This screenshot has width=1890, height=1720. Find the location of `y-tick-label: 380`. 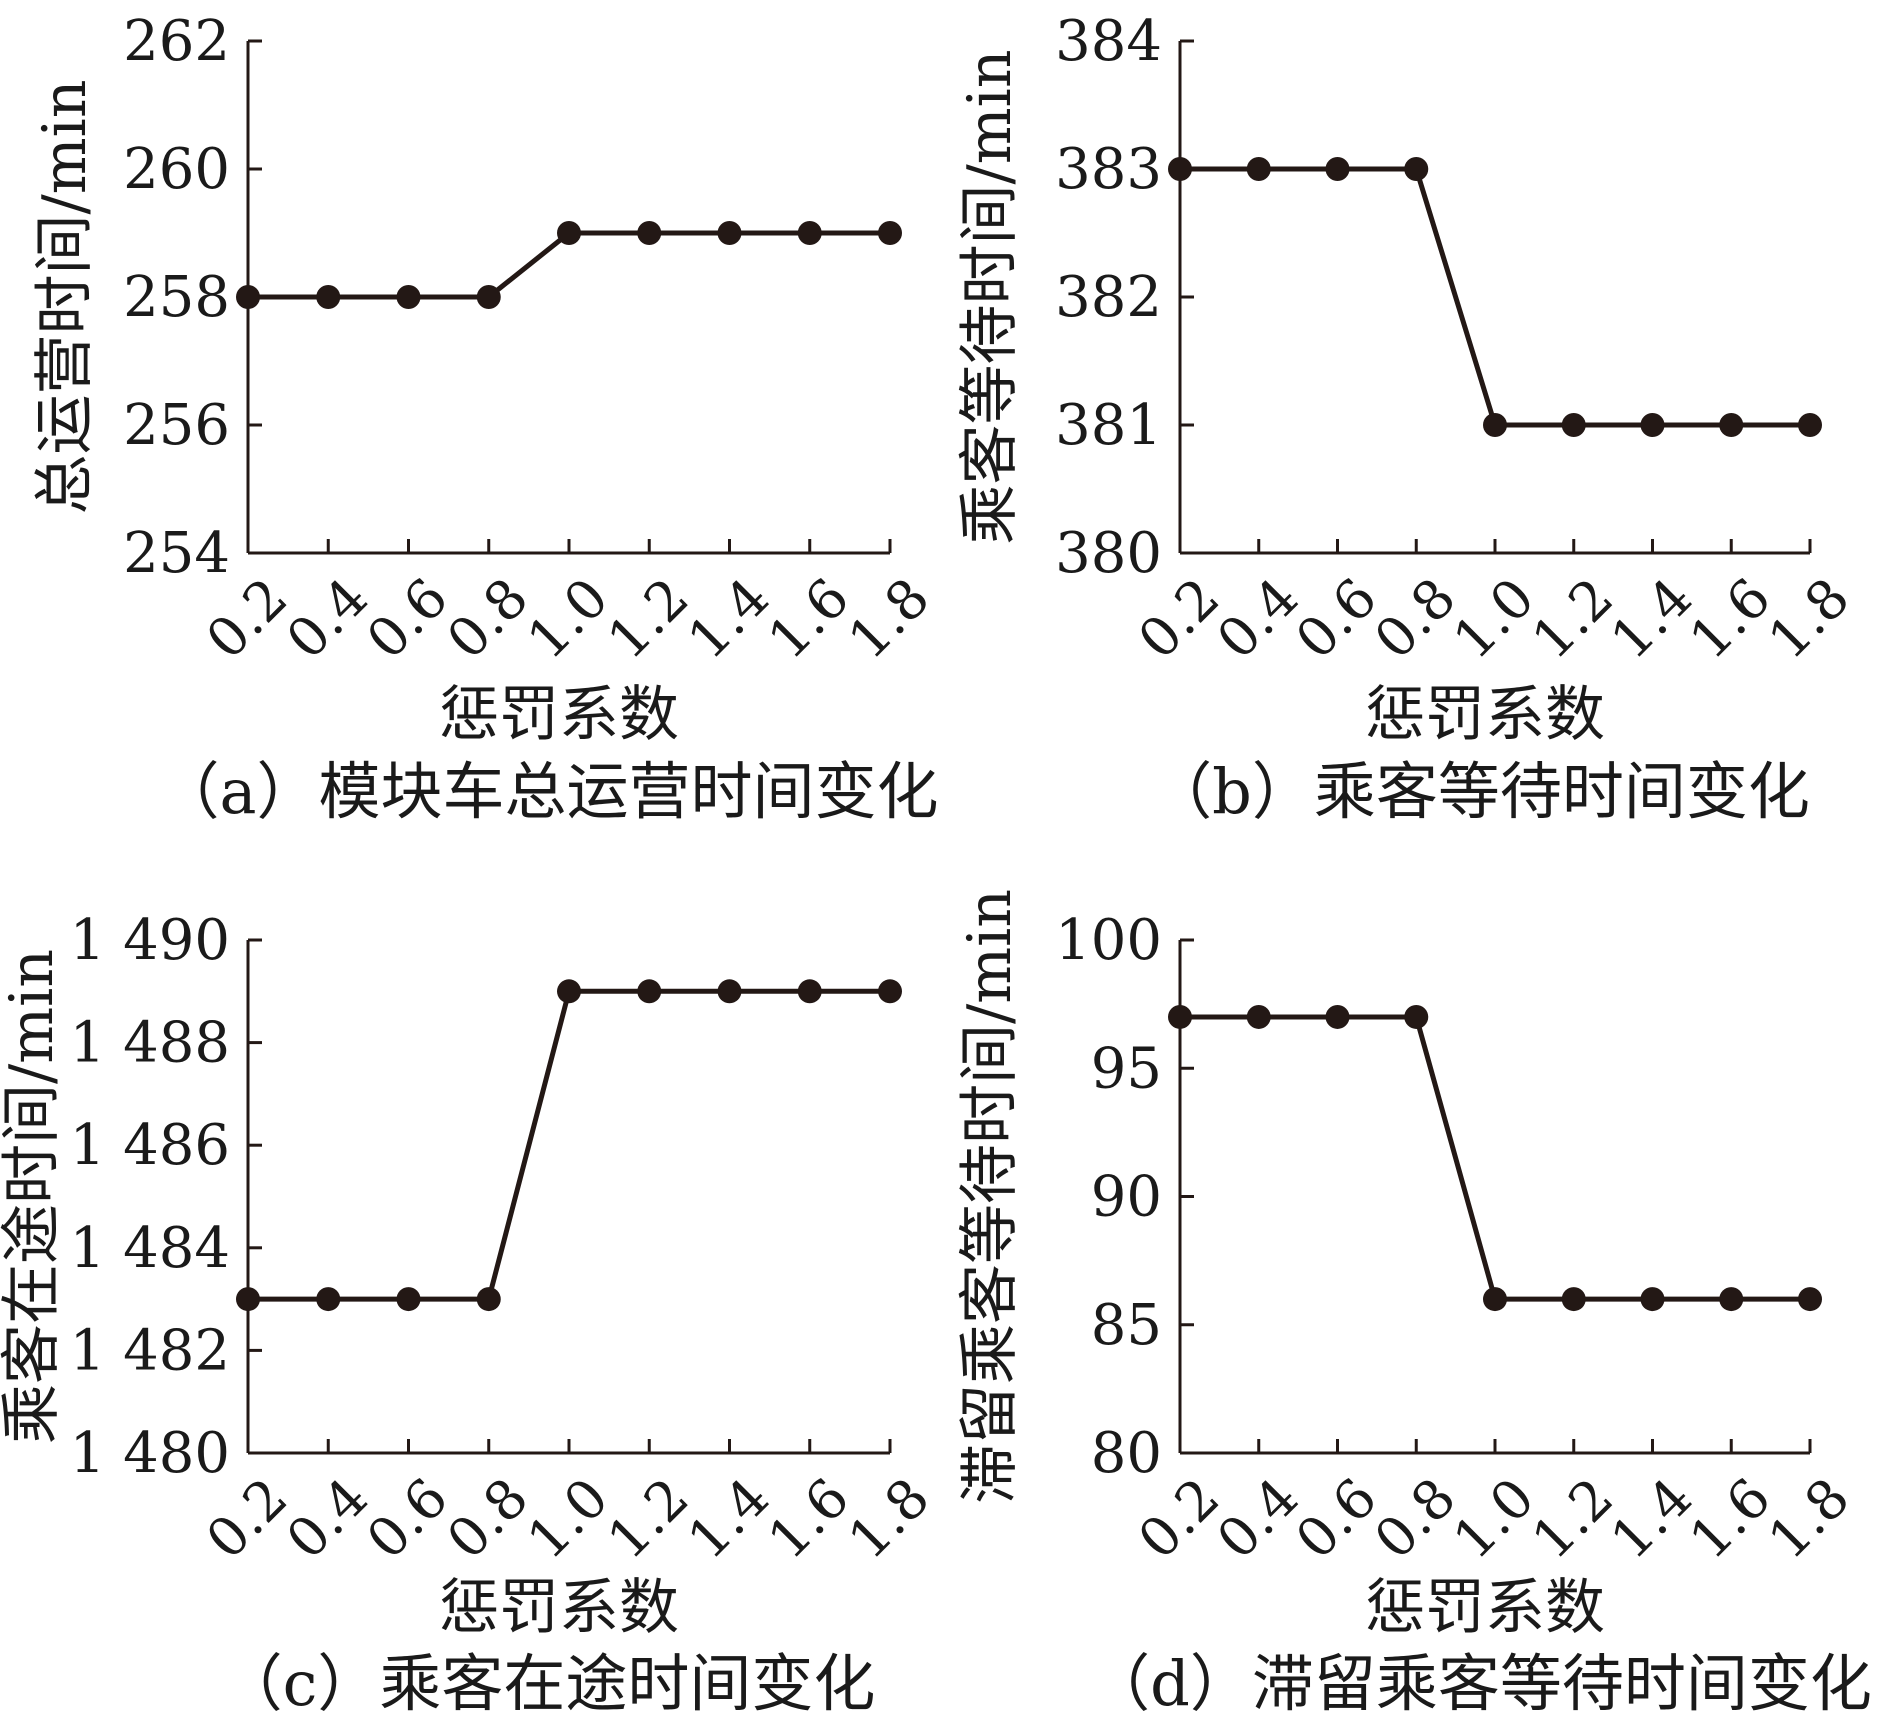

y-tick-label: 380 is located at coordinates (1108, 553).